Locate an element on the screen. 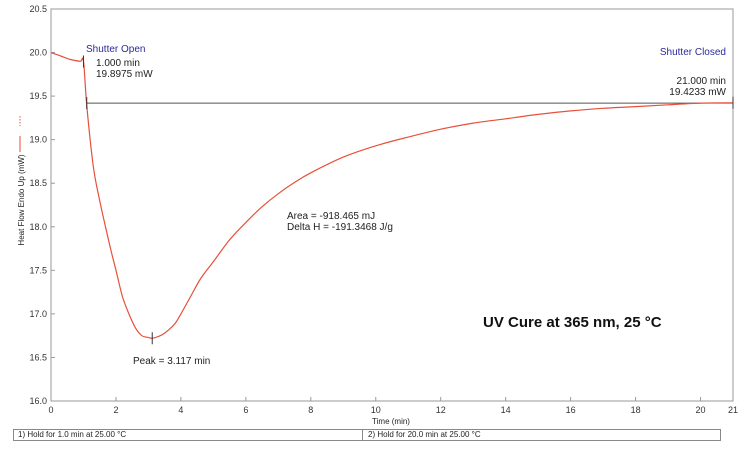 This screenshot has height=456, width=744. method-step-2: 2) Hold for 20.0 min at 25.00 °C is located at coordinates (424, 434).